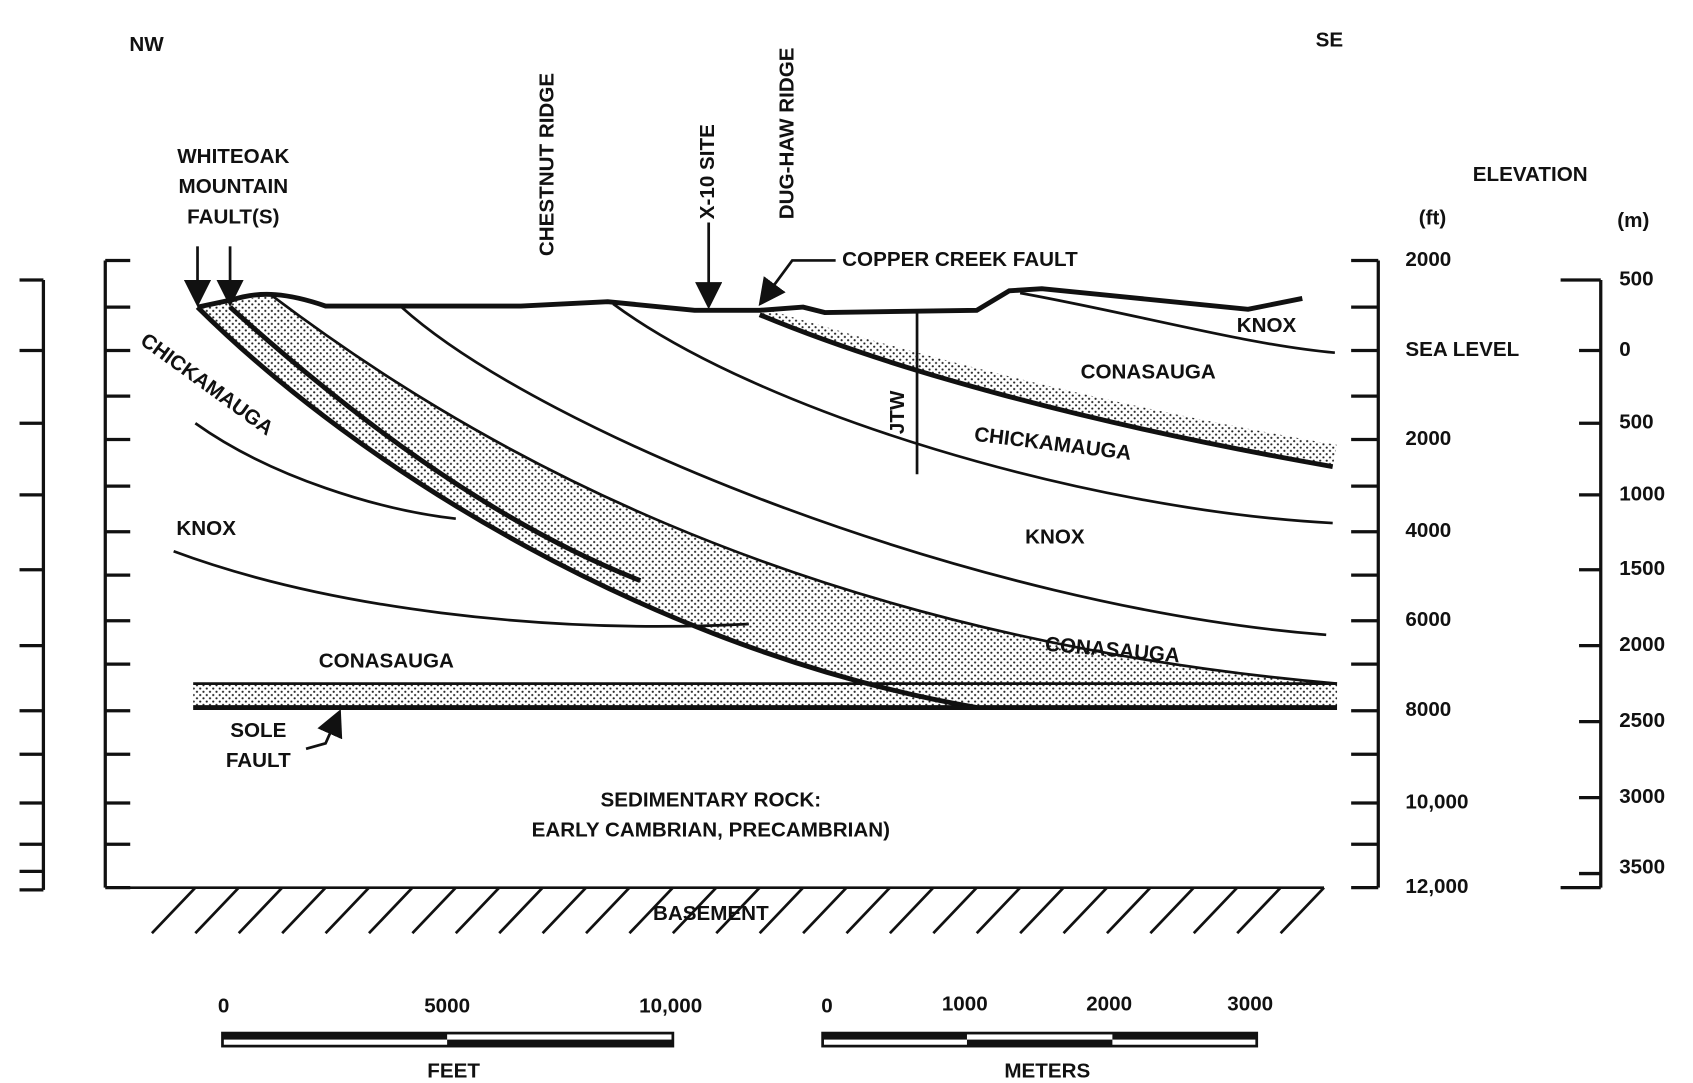 The height and width of the screenshot is (1083, 1693). What do you see at coordinates (1428, 530) in the screenshot?
I see `ft-tick-label: 4000` at bounding box center [1428, 530].